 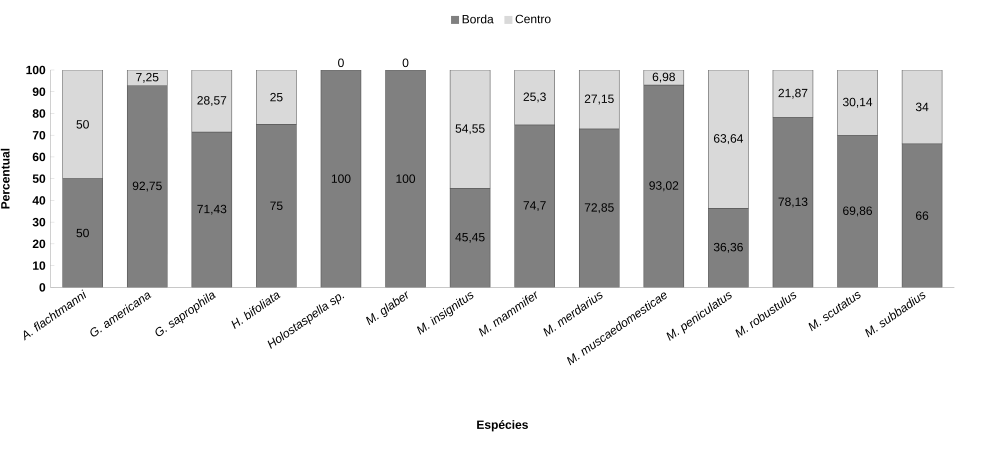 I want to click on y-tick-label: 50, so click(x=39, y=178).